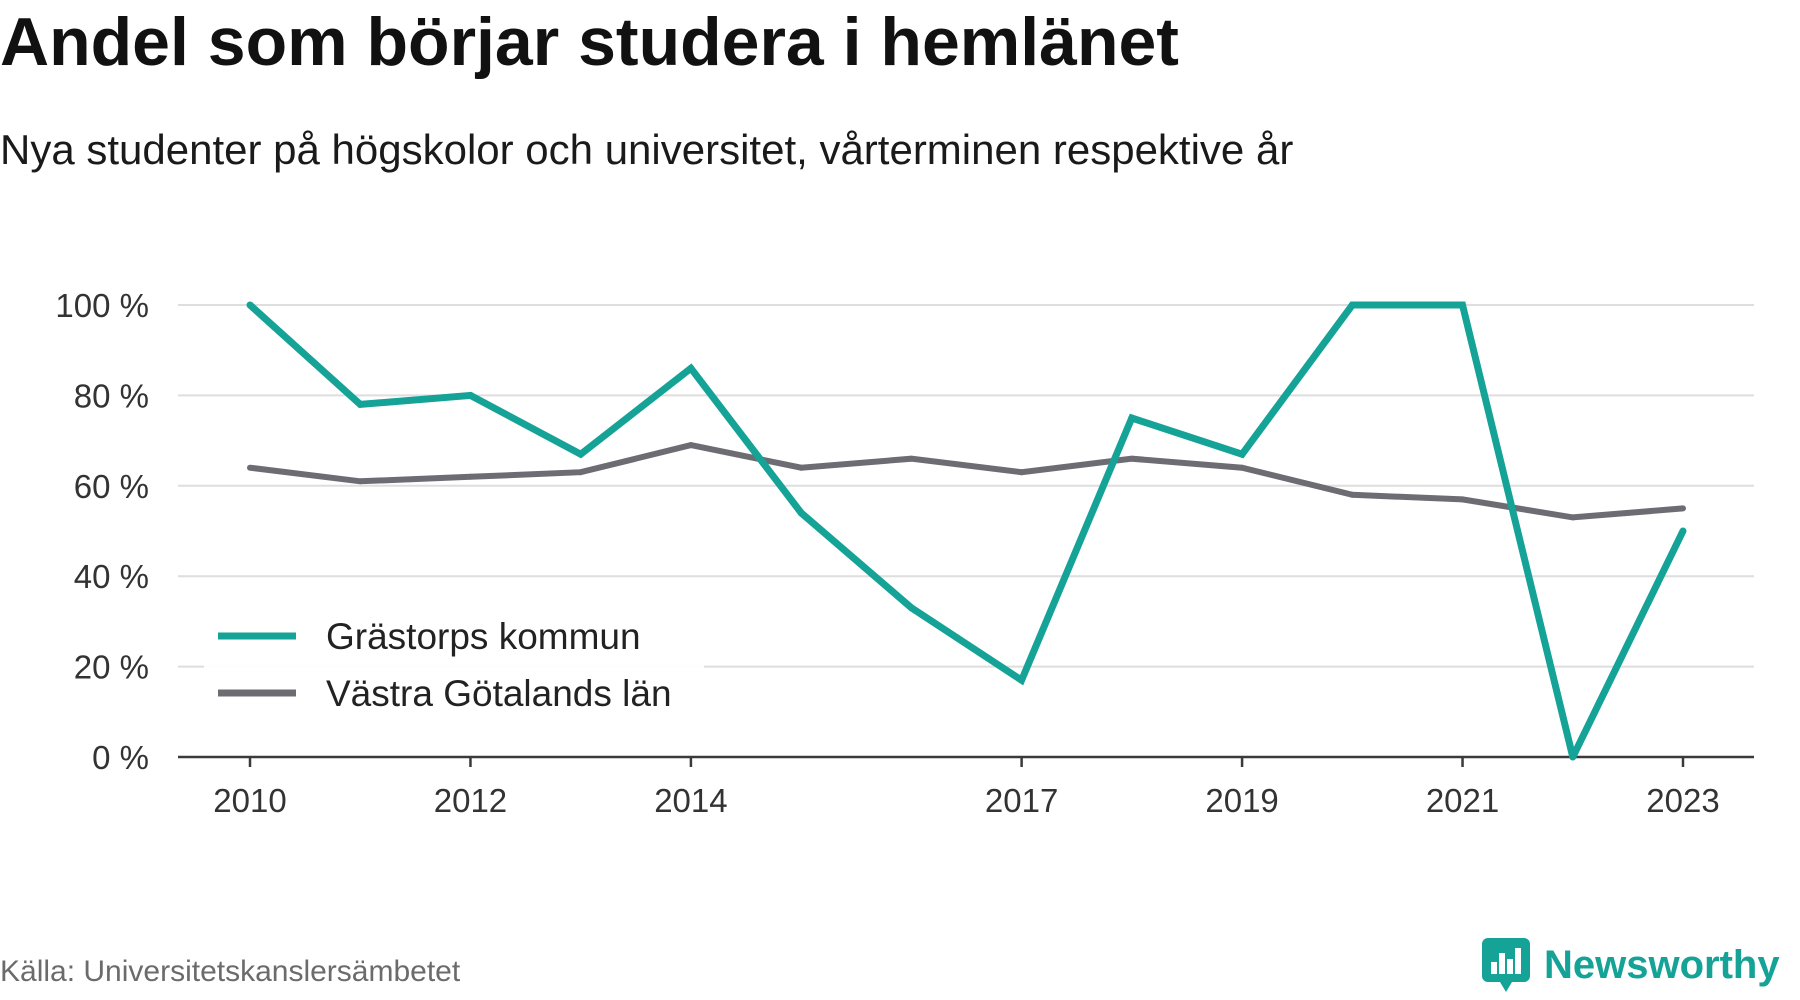  What do you see at coordinates (499, 693) in the screenshot?
I see `legend-label-vastra-gotalands-lan: Västra Götalands län` at bounding box center [499, 693].